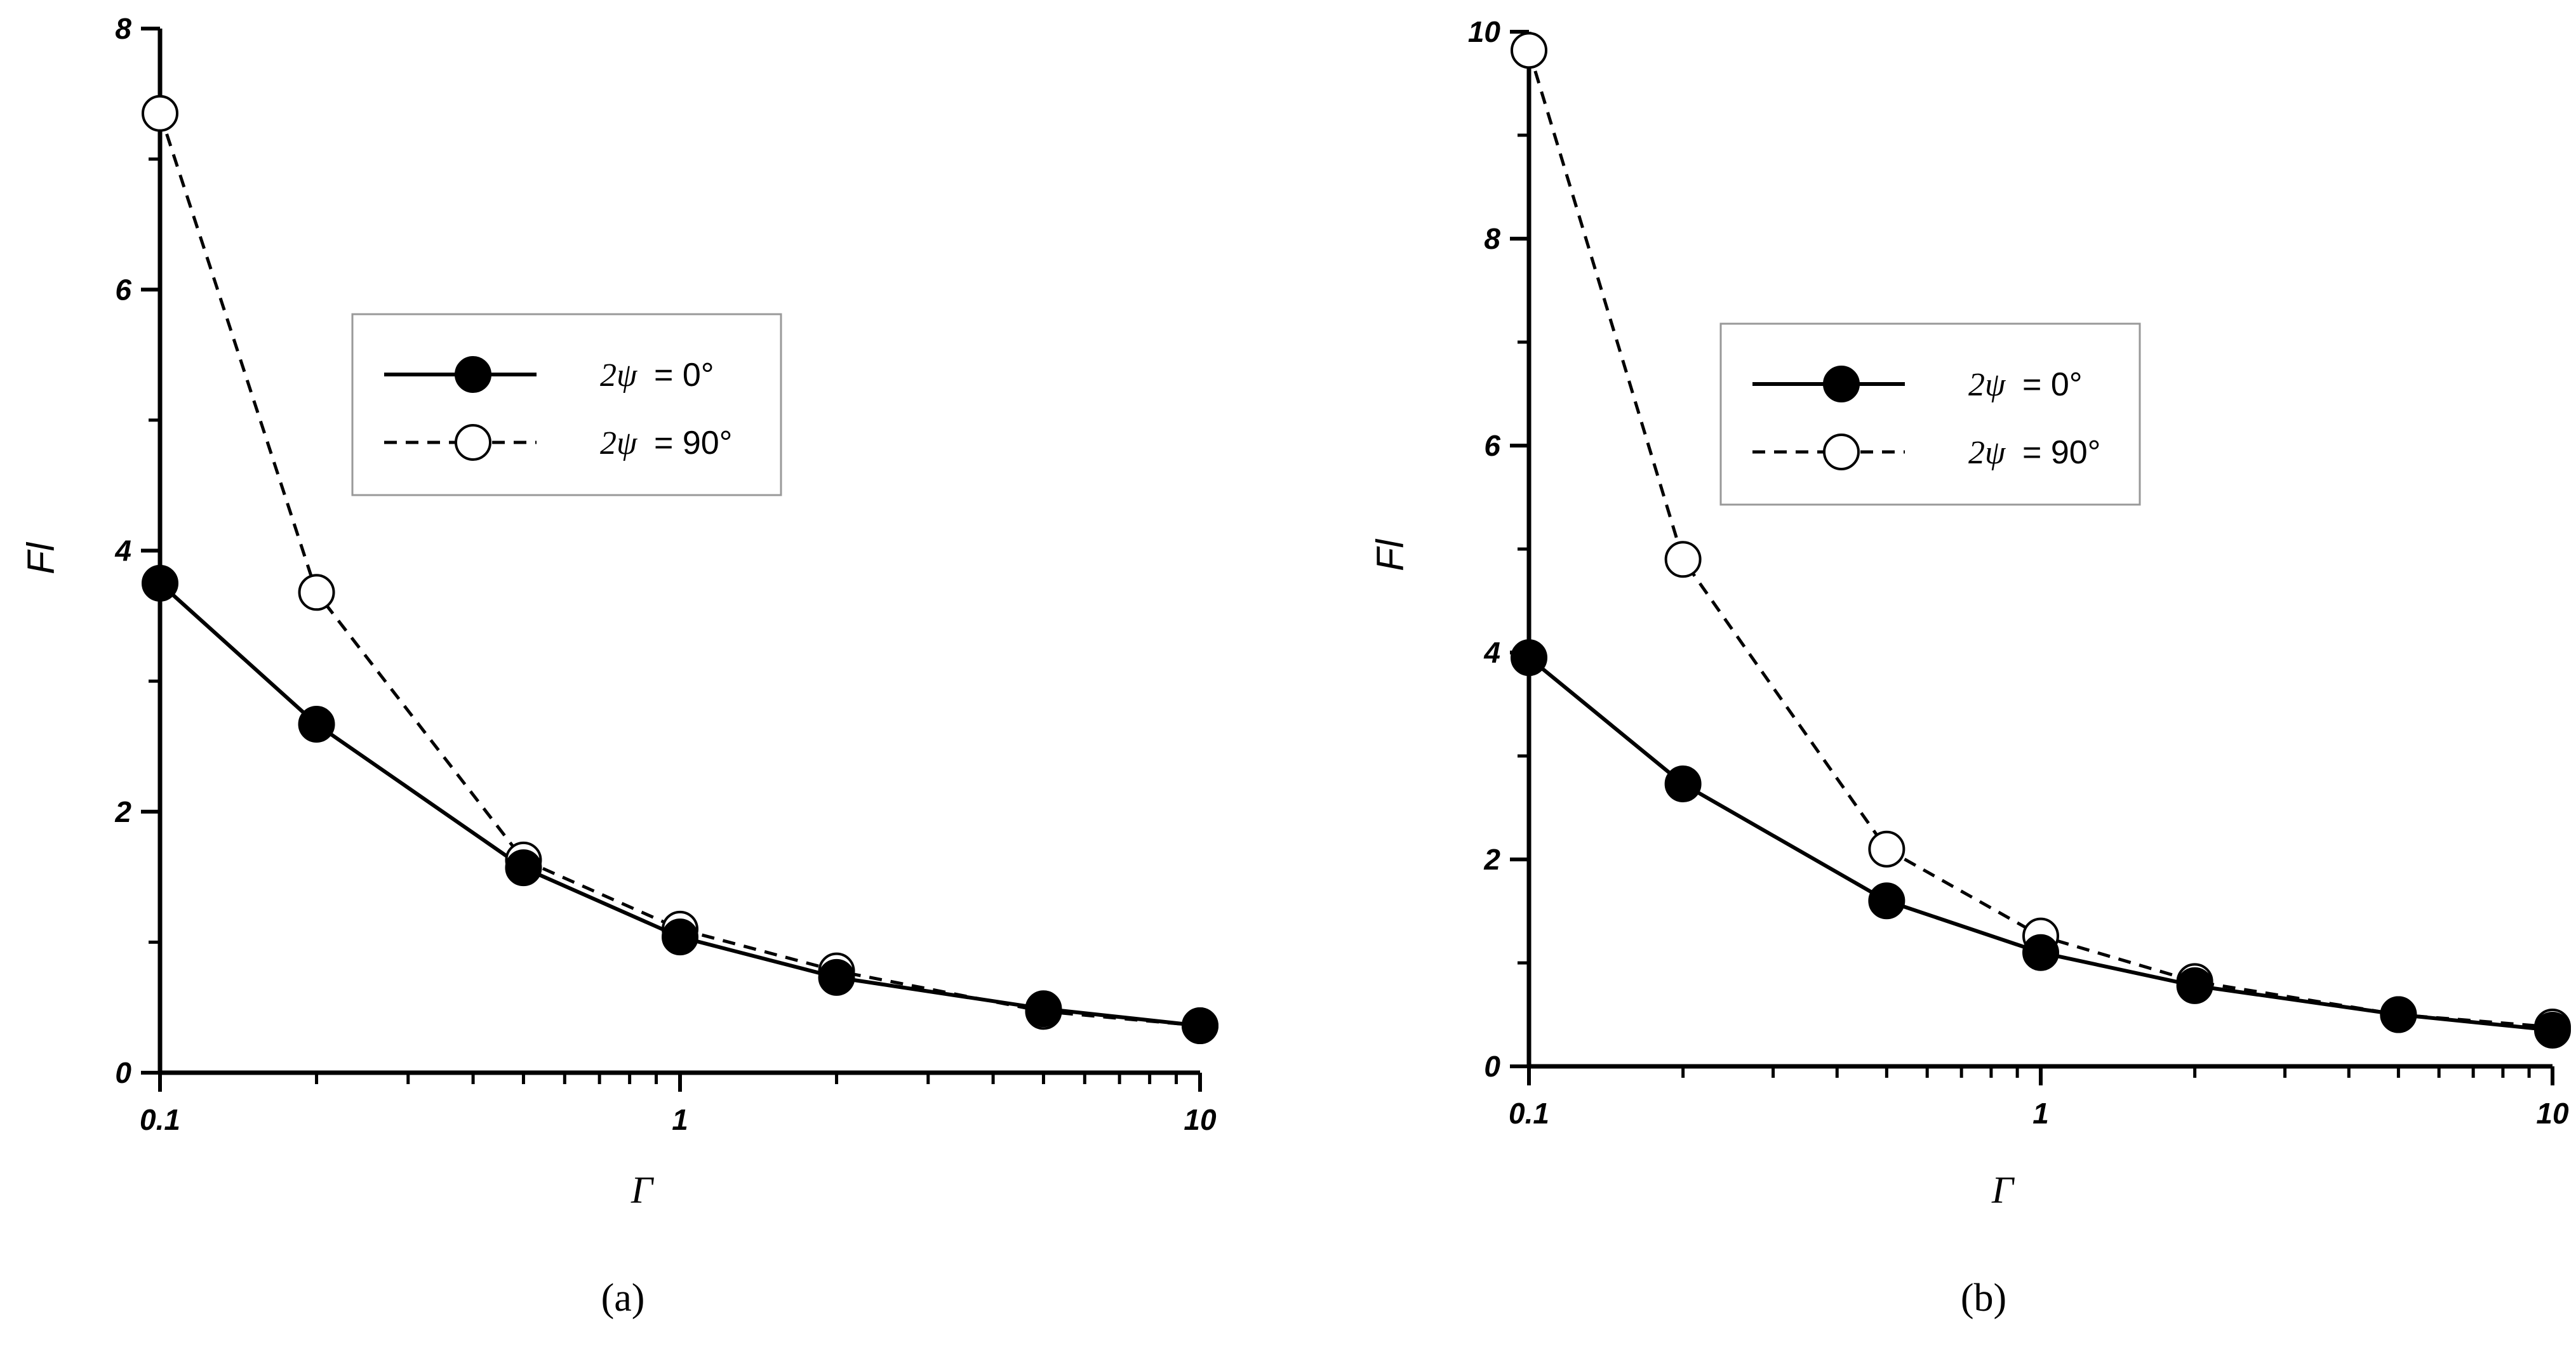 The height and width of the screenshot is (1345, 2576). I want to click on panel-label: (a), so click(623, 1298).